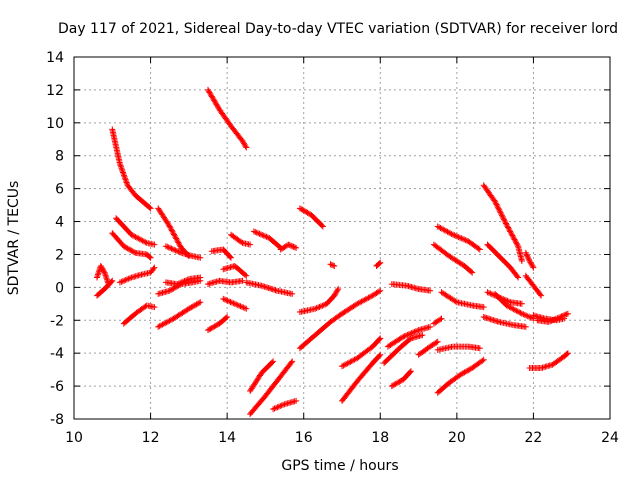 The width and height of the screenshot is (640, 480). I want to click on y-tick-label: -4, so click(57, 354).